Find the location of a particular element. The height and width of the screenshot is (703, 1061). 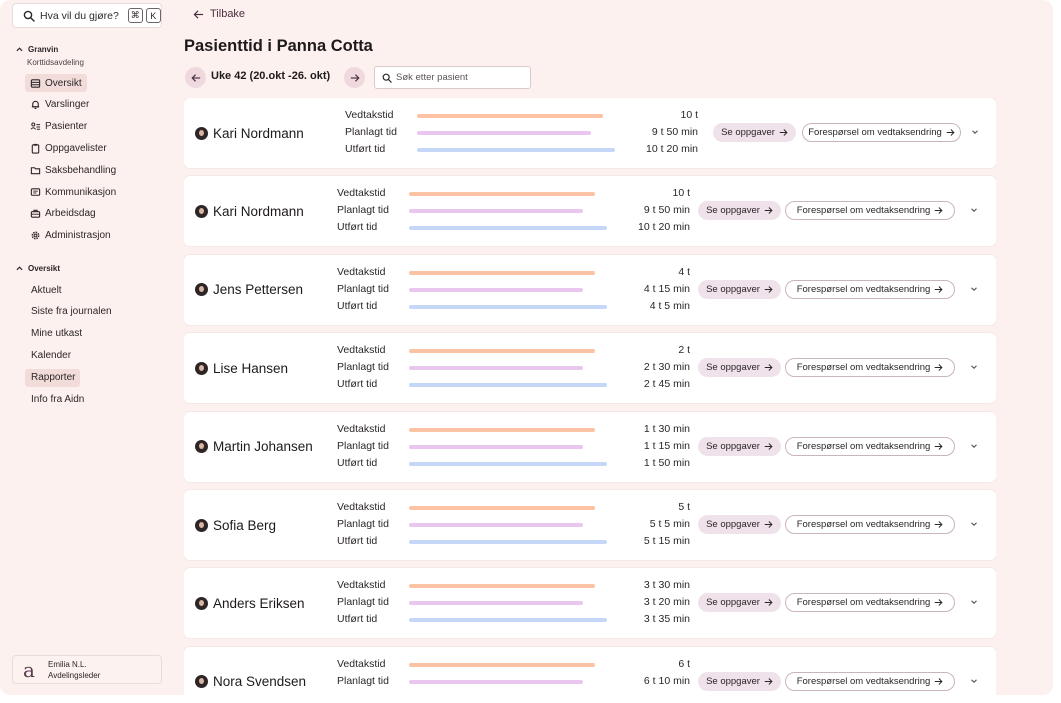

patient-name: Nora Svendsen is located at coordinates (250, 671).